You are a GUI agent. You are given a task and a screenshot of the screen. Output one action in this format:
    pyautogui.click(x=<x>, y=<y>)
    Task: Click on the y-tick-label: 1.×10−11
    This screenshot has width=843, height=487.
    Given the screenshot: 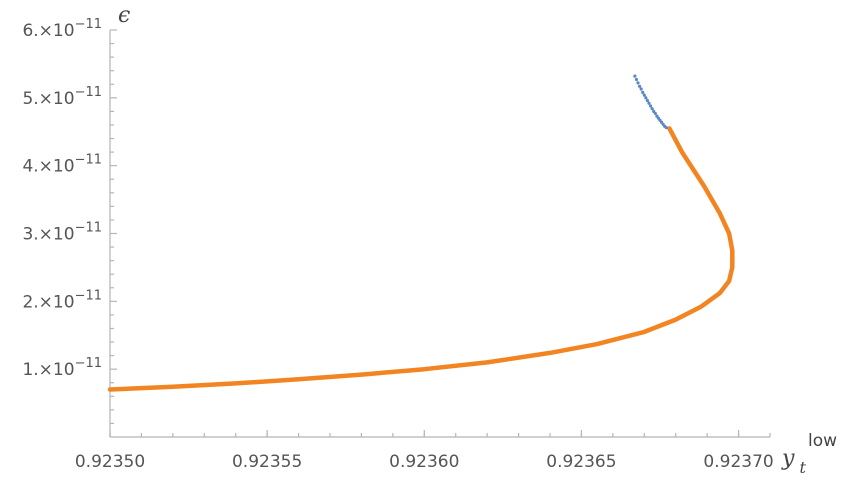 What is the action you would take?
    pyautogui.click(x=62, y=368)
    